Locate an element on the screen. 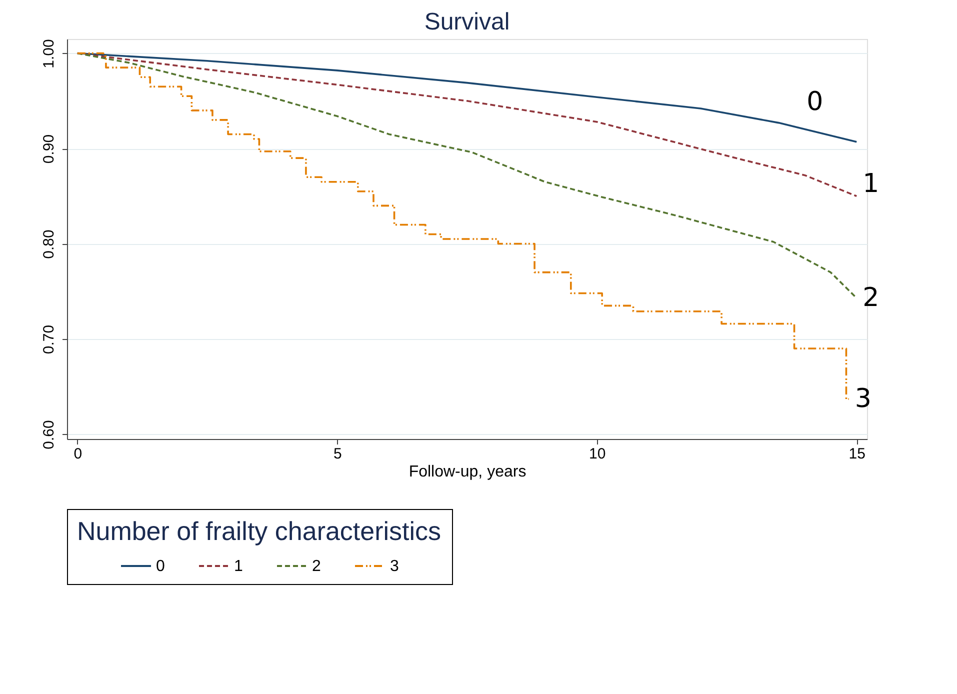 This screenshot has height=694, width=957. legend-label: 0 is located at coordinates (160, 566).